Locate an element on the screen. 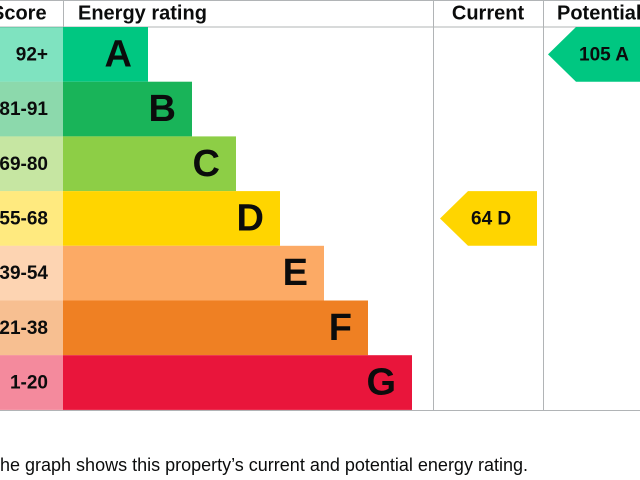 Image resolution: width=640 pixels, height=480 pixels. potential-score: 105 is located at coordinates (595, 54).